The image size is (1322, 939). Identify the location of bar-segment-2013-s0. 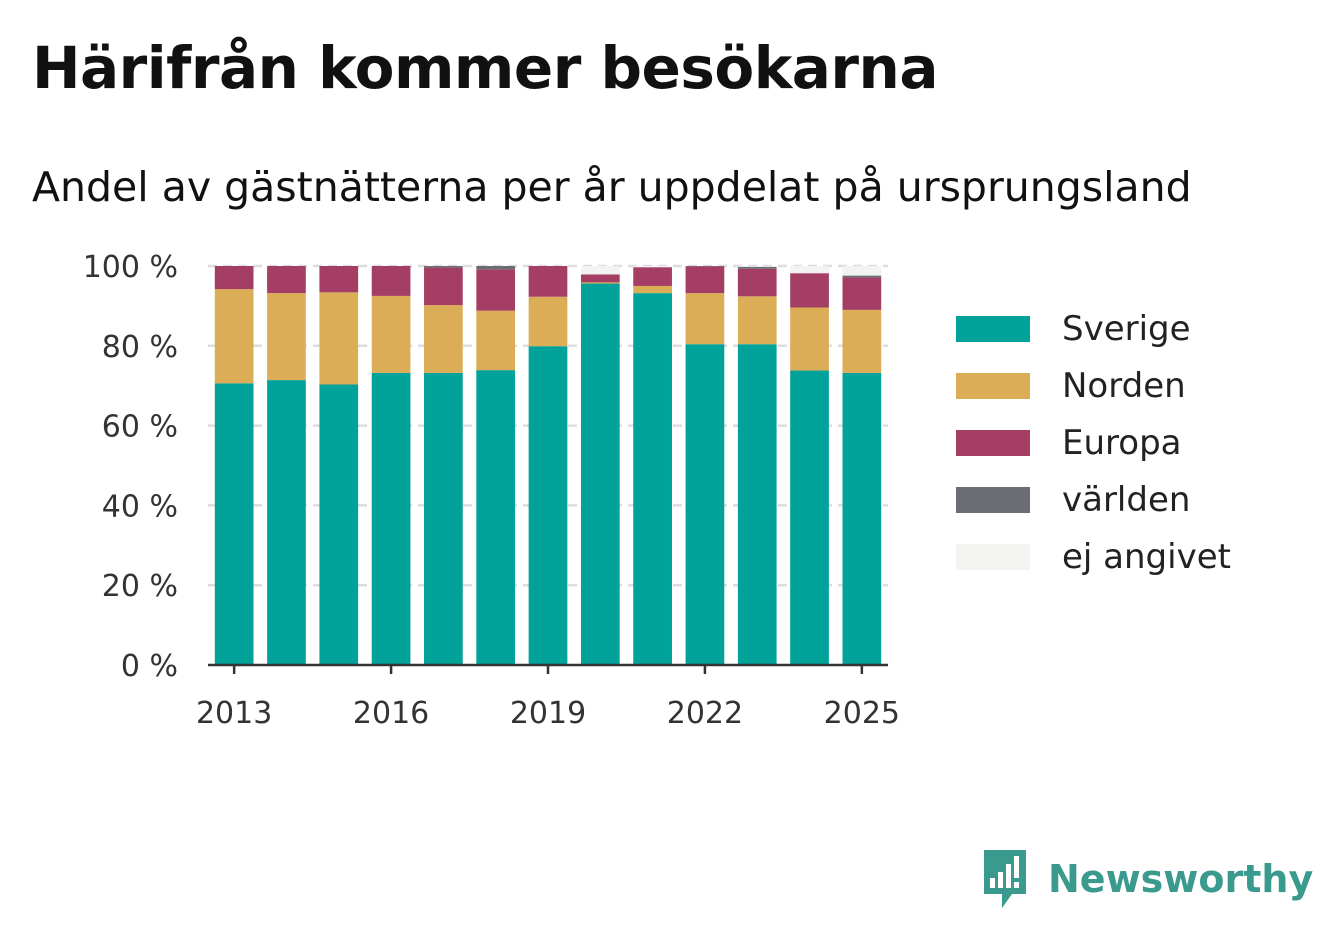
(234, 524).